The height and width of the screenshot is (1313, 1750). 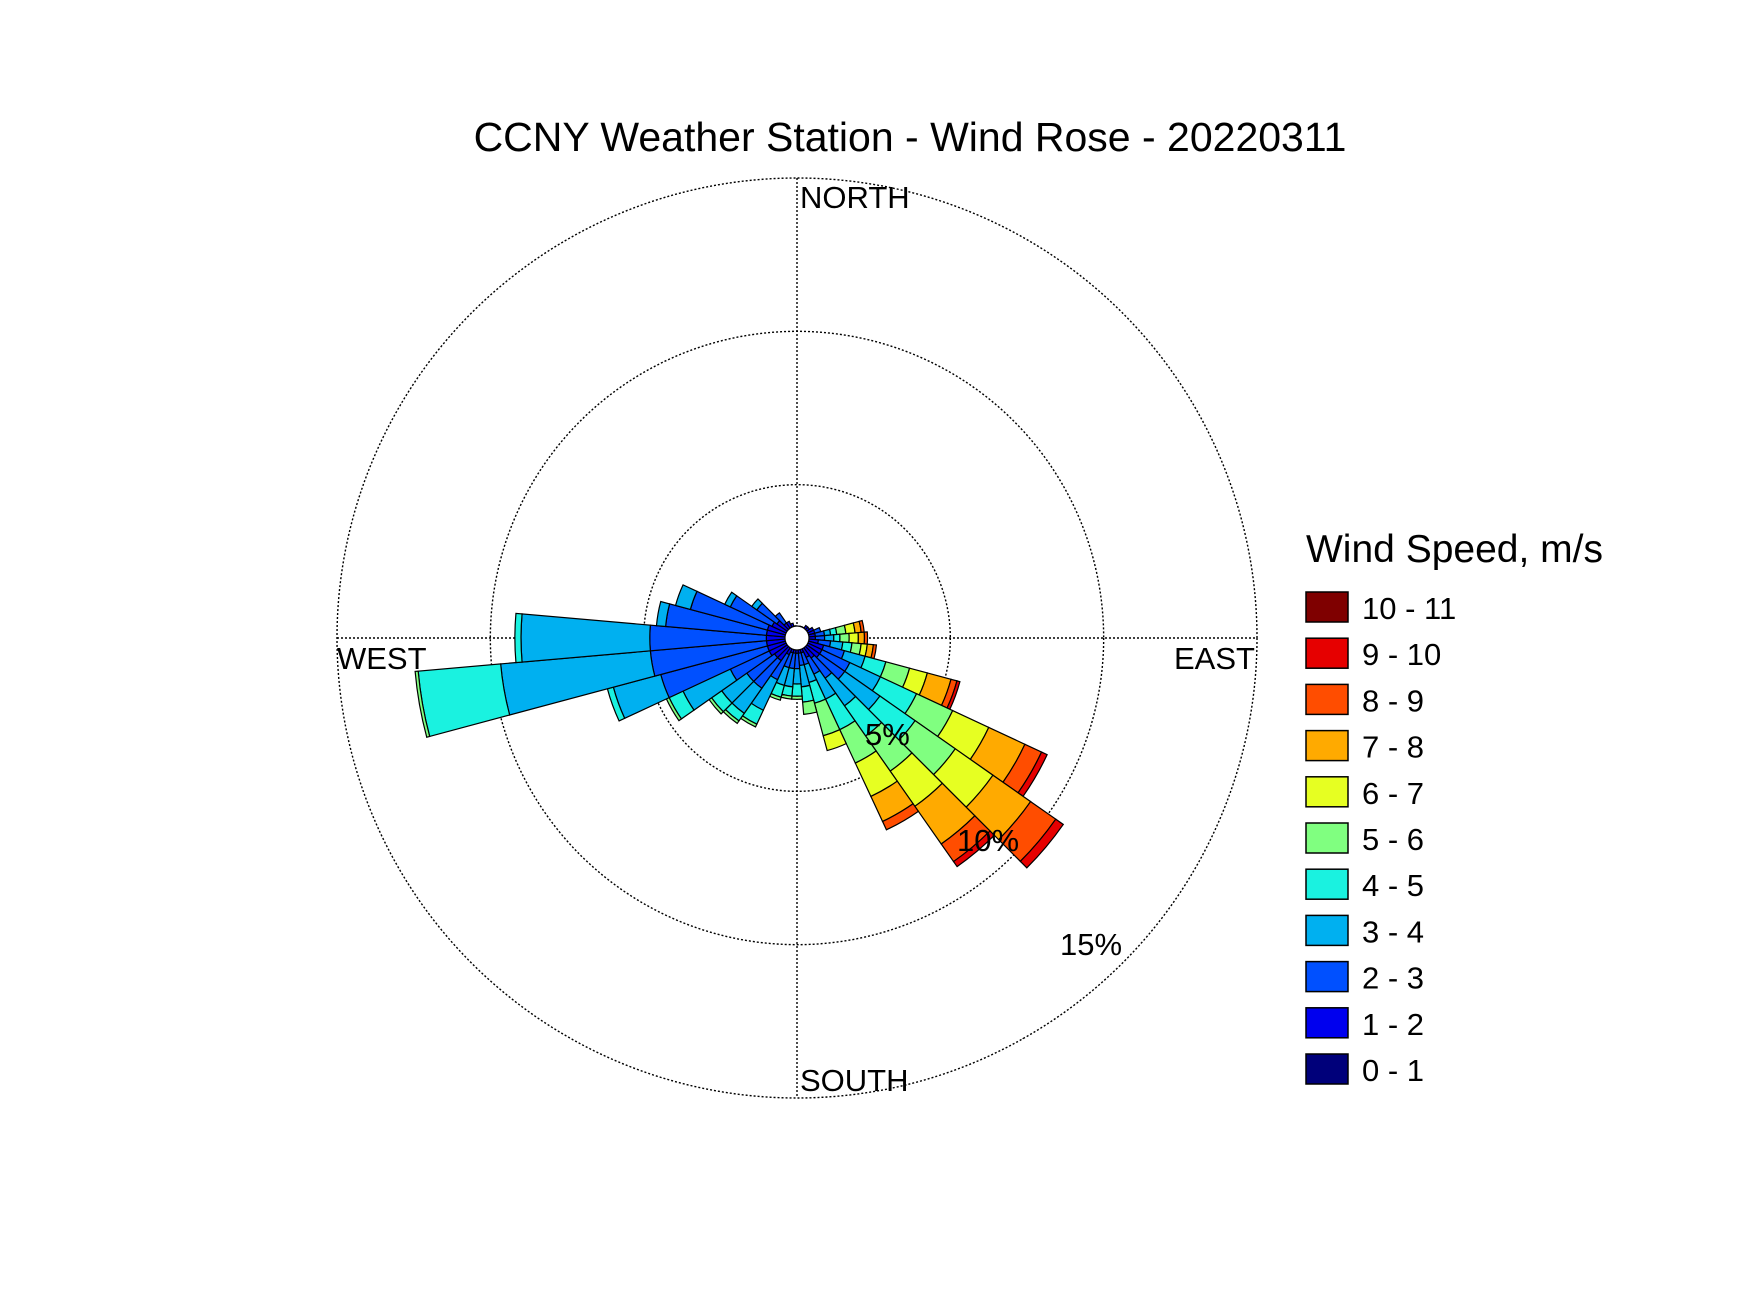 What do you see at coordinates (1393, 700) in the screenshot?
I see `legend-label-8-9: 8 - 9` at bounding box center [1393, 700].